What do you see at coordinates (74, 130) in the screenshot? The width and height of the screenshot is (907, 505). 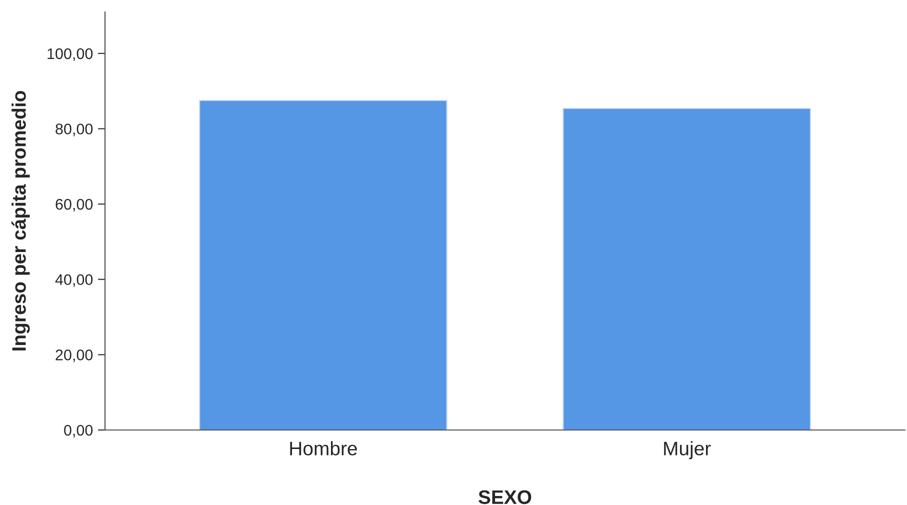 I see `y-tick-label: 80,00` at bounding box center [74, 130].